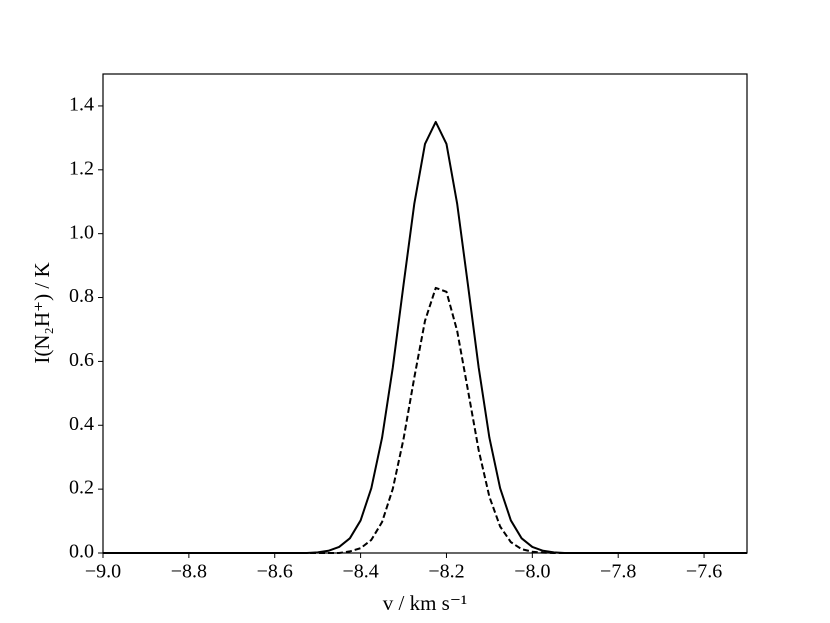  What do you see at coordinates (81, 168) in the screenshot?
I see `y-tick-label: 1.2` at bounding box center [81, 168].